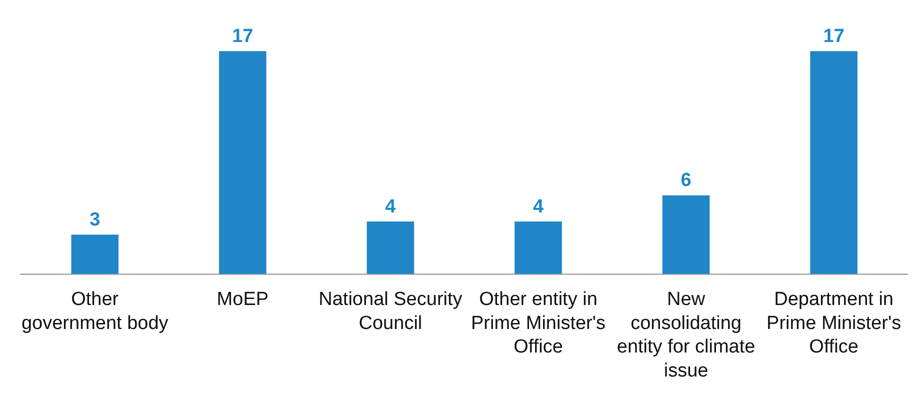  I want to click on data-label: 3, so click(95, 219).